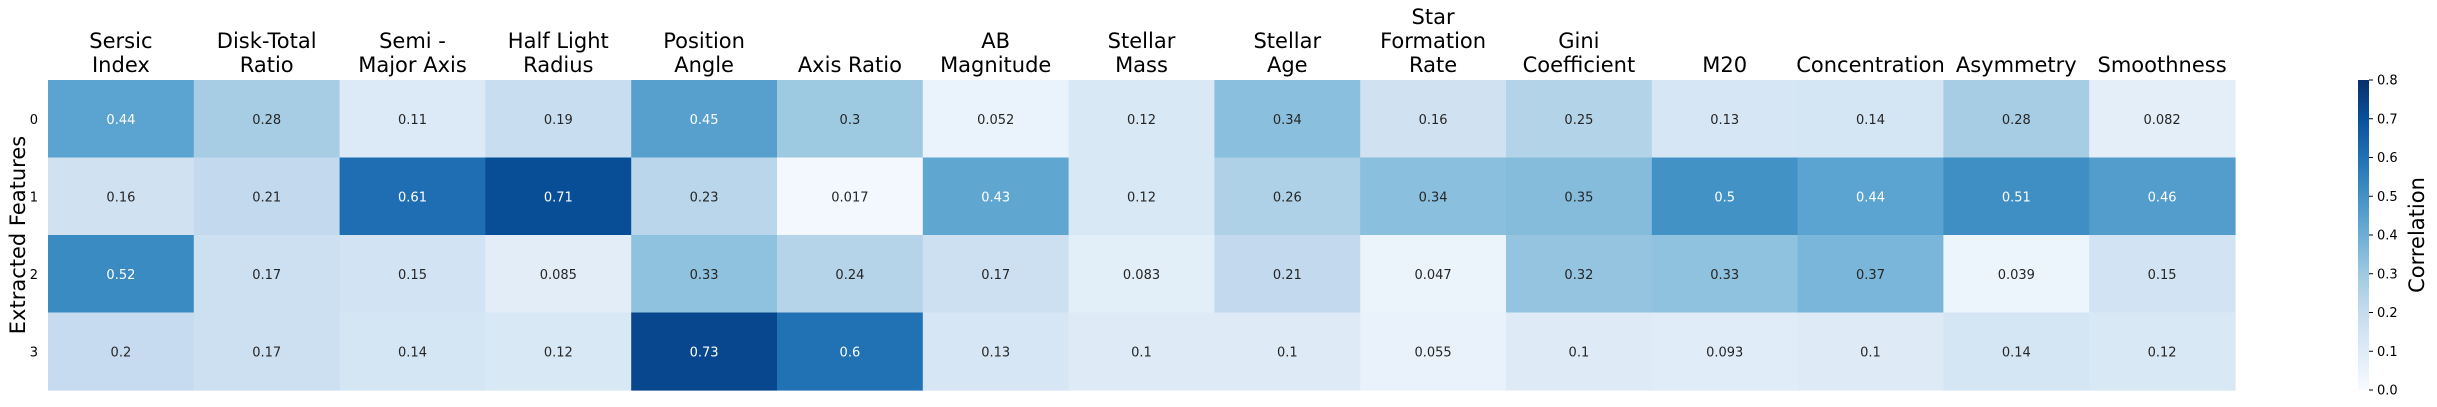 This screenshot has height=407, width=2437. Describe the element at coordinates (1287, 65) in the screenshot. I see `x-tick-label-line: Age` at that location.